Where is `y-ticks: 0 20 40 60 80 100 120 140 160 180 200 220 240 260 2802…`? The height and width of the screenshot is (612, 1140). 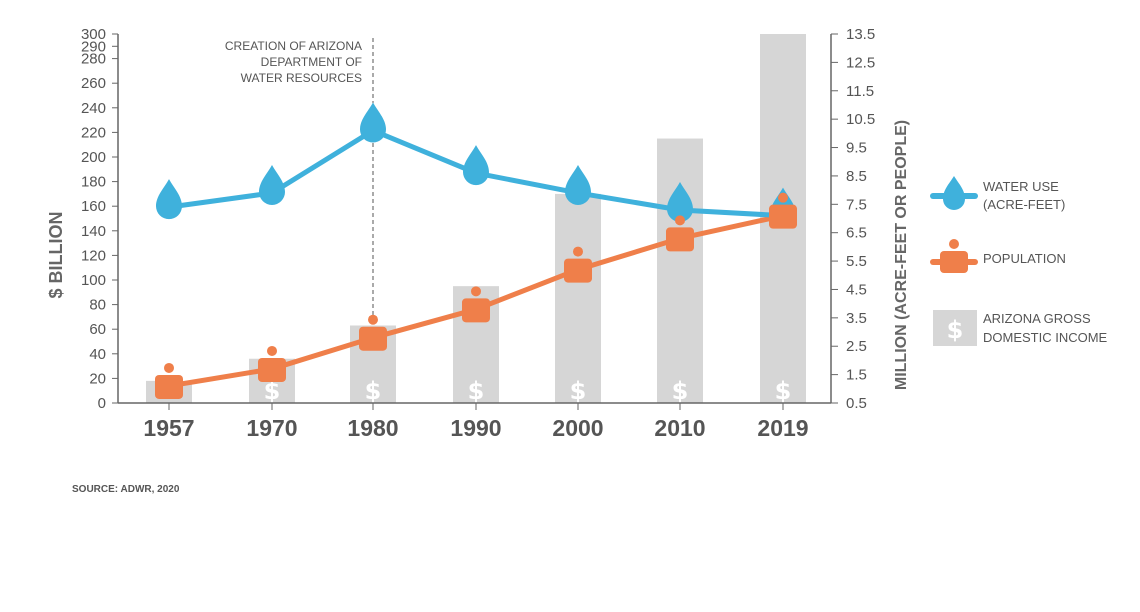 y-ticks: 0 20 40 60 80 100 120 140 160 180 200 220 240 260 2802… is located at coordinates (99, 219).